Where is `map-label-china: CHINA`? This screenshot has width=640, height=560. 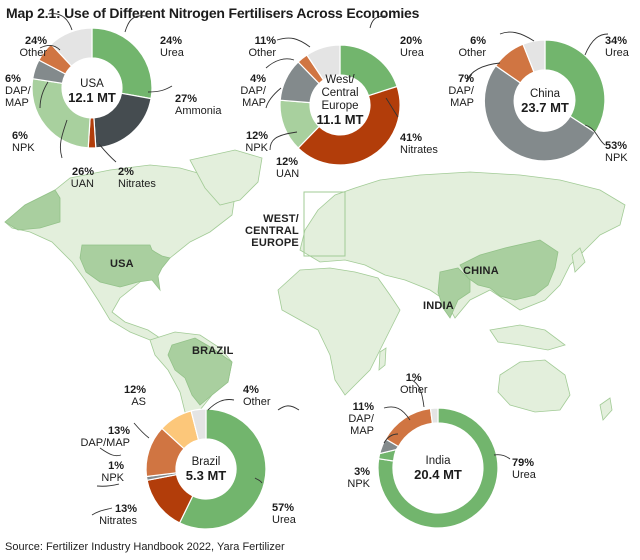 map-label-china: CHINA is located at coordinates (481, 271).